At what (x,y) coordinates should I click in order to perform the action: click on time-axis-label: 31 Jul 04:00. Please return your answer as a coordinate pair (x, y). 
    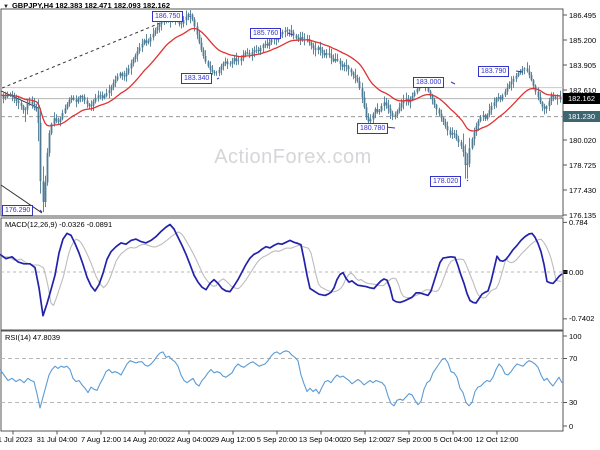
    Looking at the image, I should click on (57, 439).